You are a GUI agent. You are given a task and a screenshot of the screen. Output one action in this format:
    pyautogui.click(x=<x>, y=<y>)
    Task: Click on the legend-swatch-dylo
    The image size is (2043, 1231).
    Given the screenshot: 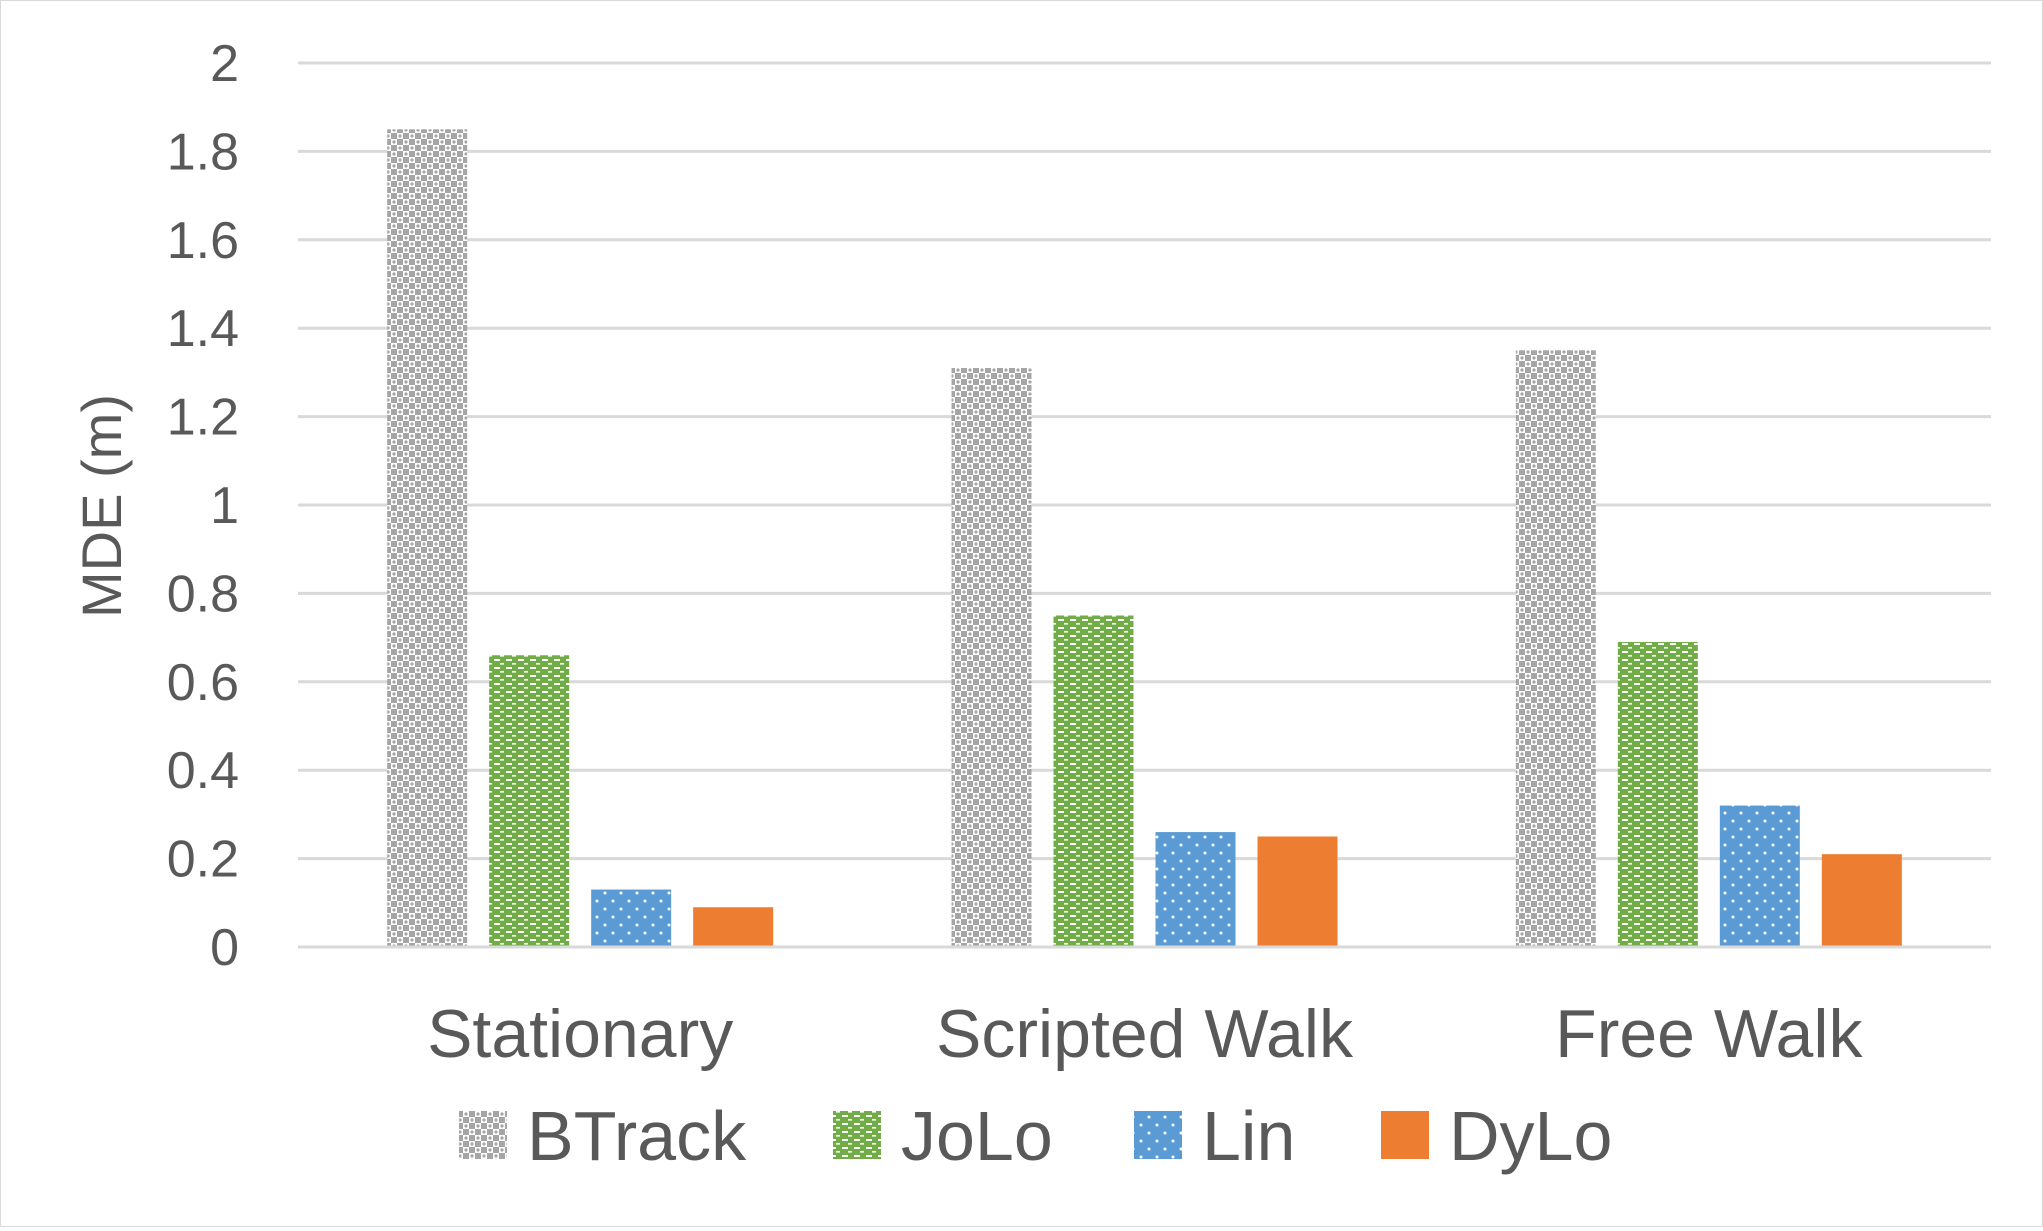 What is the action you would take?
    pyautogui.click(x=1405, y=1135)
    